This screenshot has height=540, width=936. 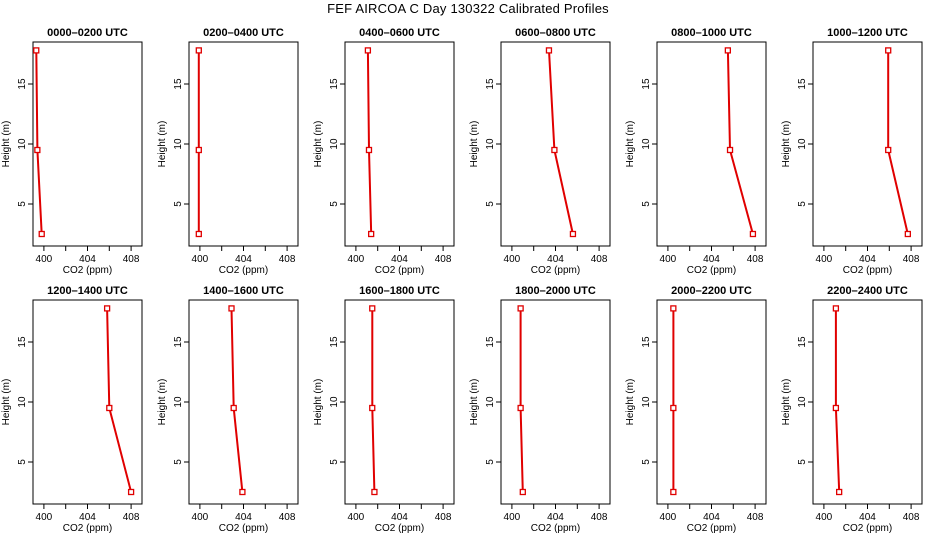 What do you see at coordinates (399, 291) in the screenshot?
I see `panel-title: 1600–1800 UTC` at bounding box center [399, 291].